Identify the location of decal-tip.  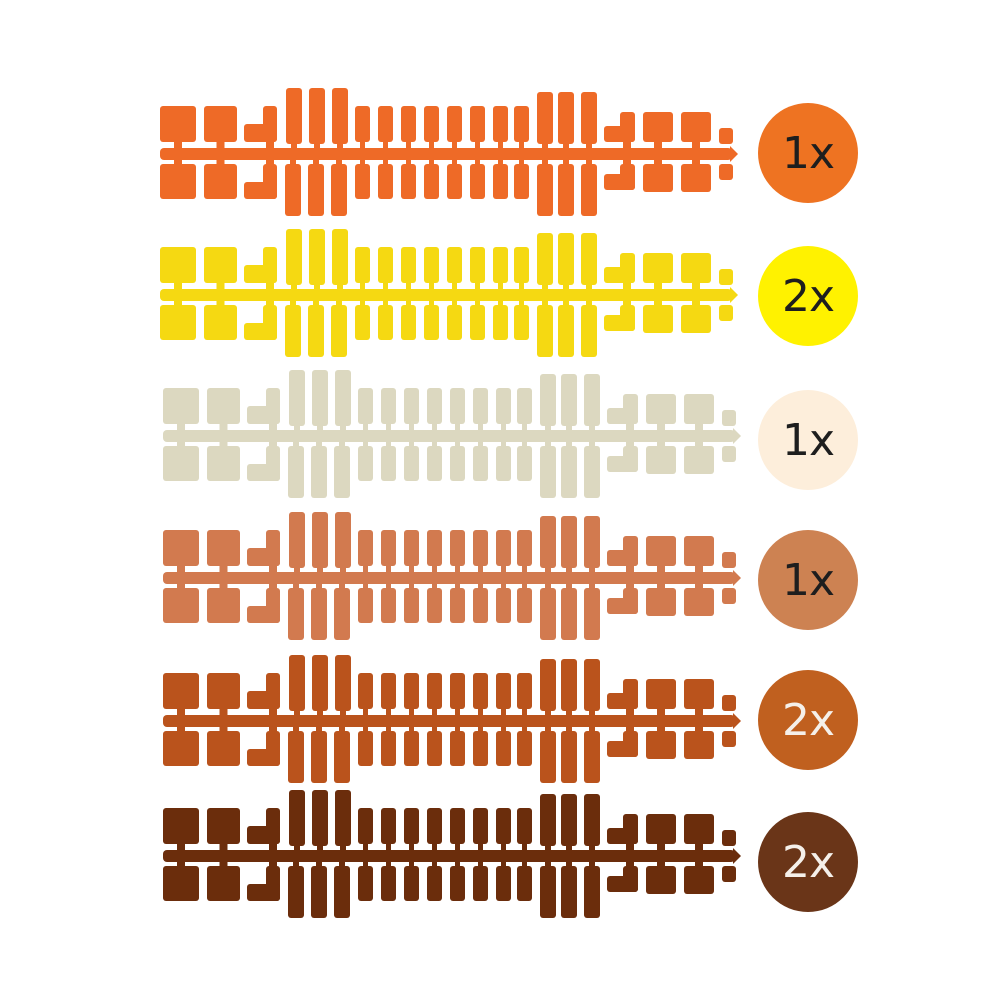
(734, 295).